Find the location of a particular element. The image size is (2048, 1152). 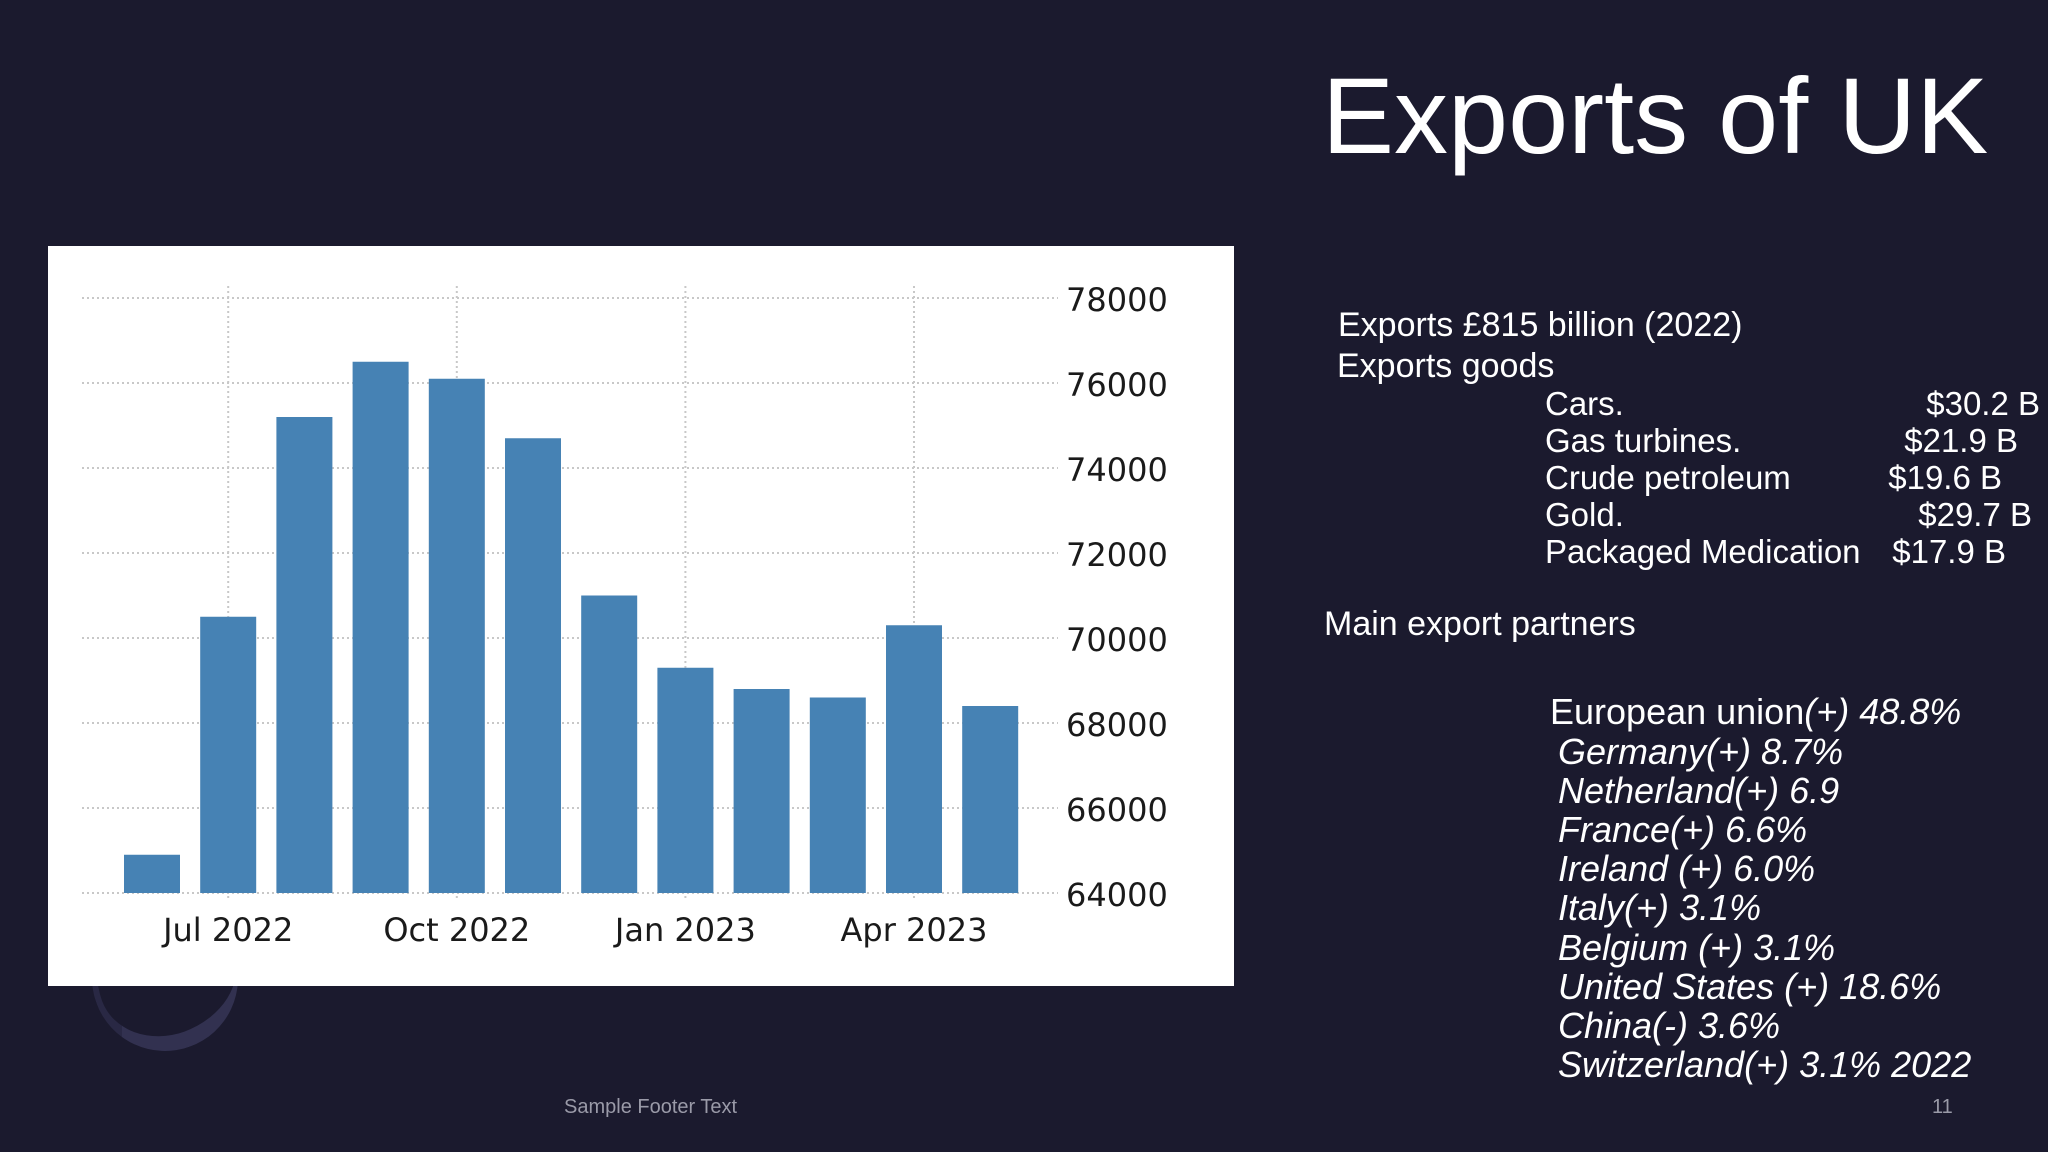

y-tick-label: 70000 is located at coordinates (1117, 640).